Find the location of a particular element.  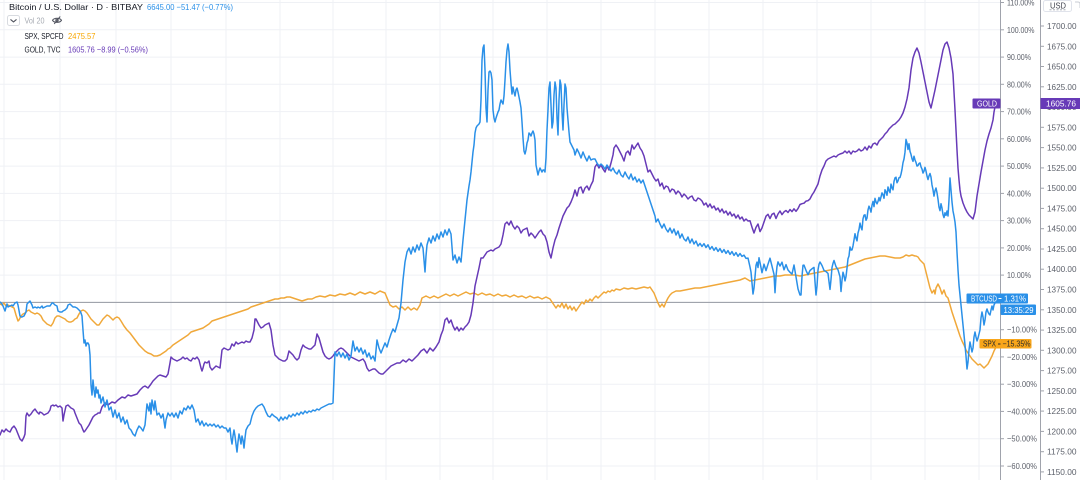

svg-text: −30.00% is located at coordinates (1022, 384).